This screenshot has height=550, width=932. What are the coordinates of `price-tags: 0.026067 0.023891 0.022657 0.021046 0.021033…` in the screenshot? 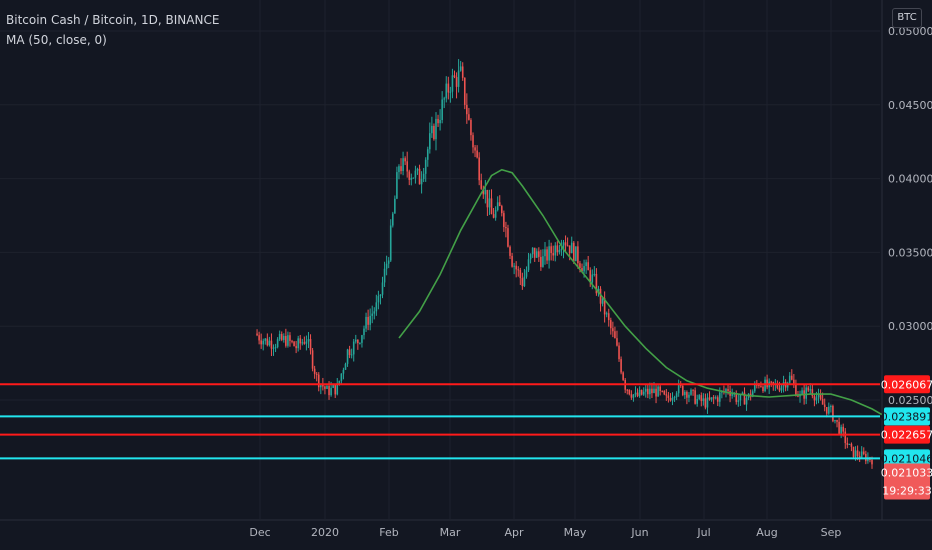 It's located at (906, 437).